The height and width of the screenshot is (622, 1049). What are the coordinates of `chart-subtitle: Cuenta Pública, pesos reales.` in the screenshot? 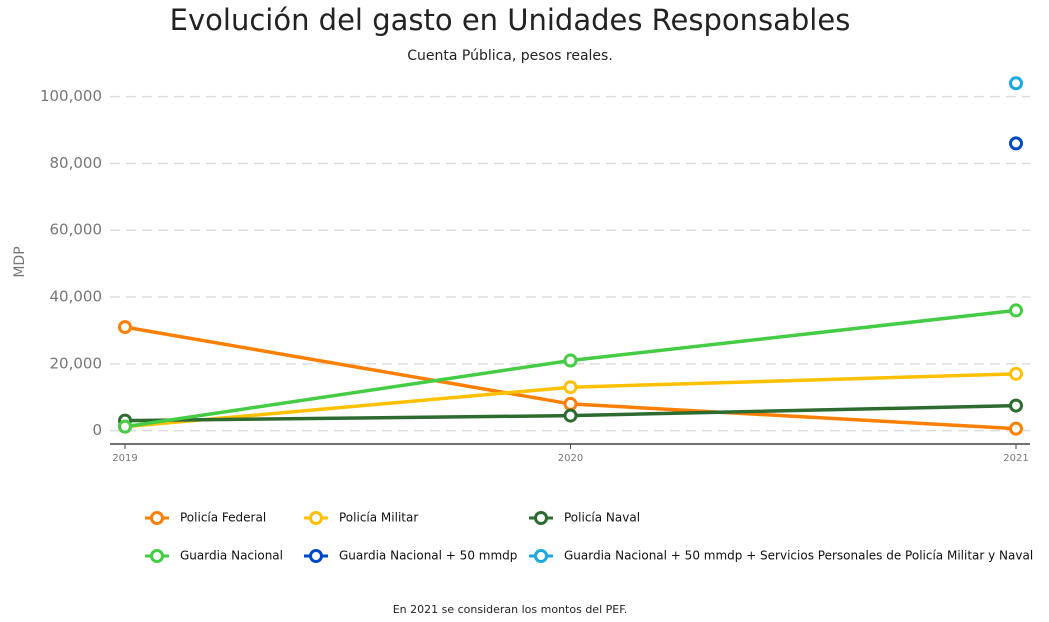 It's located at (510, 56).